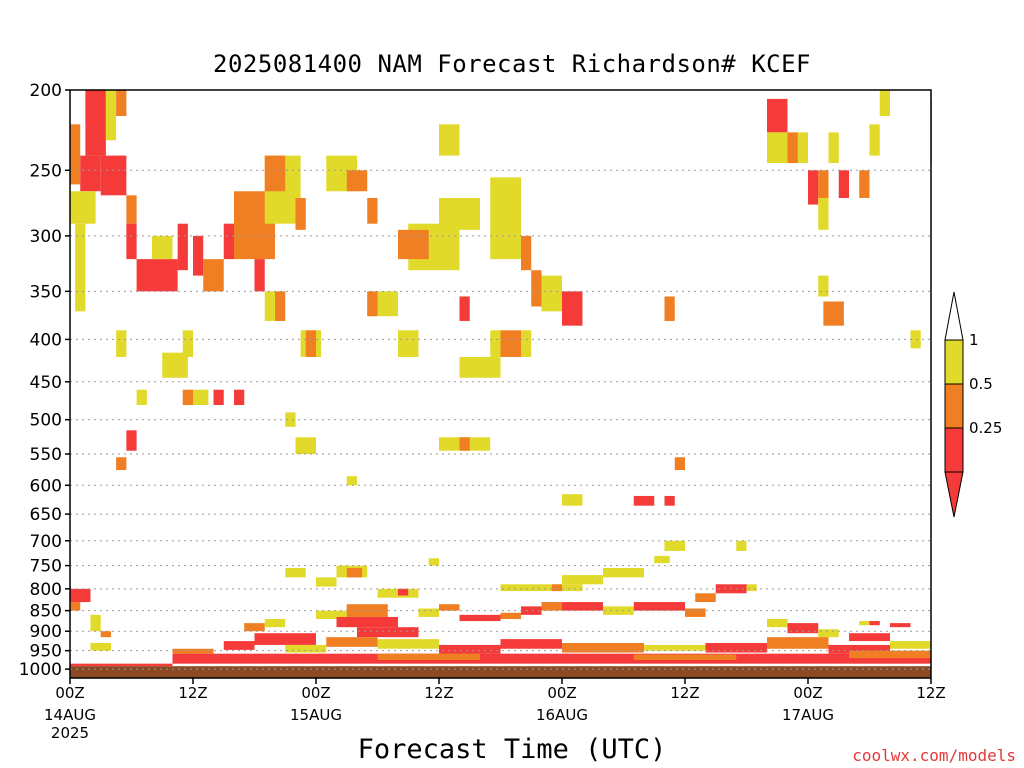 The width and height of the screenshot is (1024, 768). What do you see at coordinates (46, 590) in the screenshot?
I see `y-tick-label: 800` at bounding box center [46, 590].